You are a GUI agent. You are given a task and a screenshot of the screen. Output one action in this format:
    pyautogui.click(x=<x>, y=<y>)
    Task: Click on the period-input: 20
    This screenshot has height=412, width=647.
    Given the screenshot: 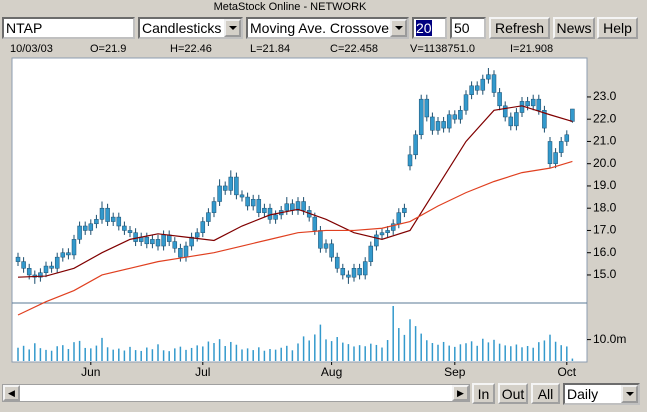 What is the action you would take?
    pyautogui.click(x=429, y=28)
    